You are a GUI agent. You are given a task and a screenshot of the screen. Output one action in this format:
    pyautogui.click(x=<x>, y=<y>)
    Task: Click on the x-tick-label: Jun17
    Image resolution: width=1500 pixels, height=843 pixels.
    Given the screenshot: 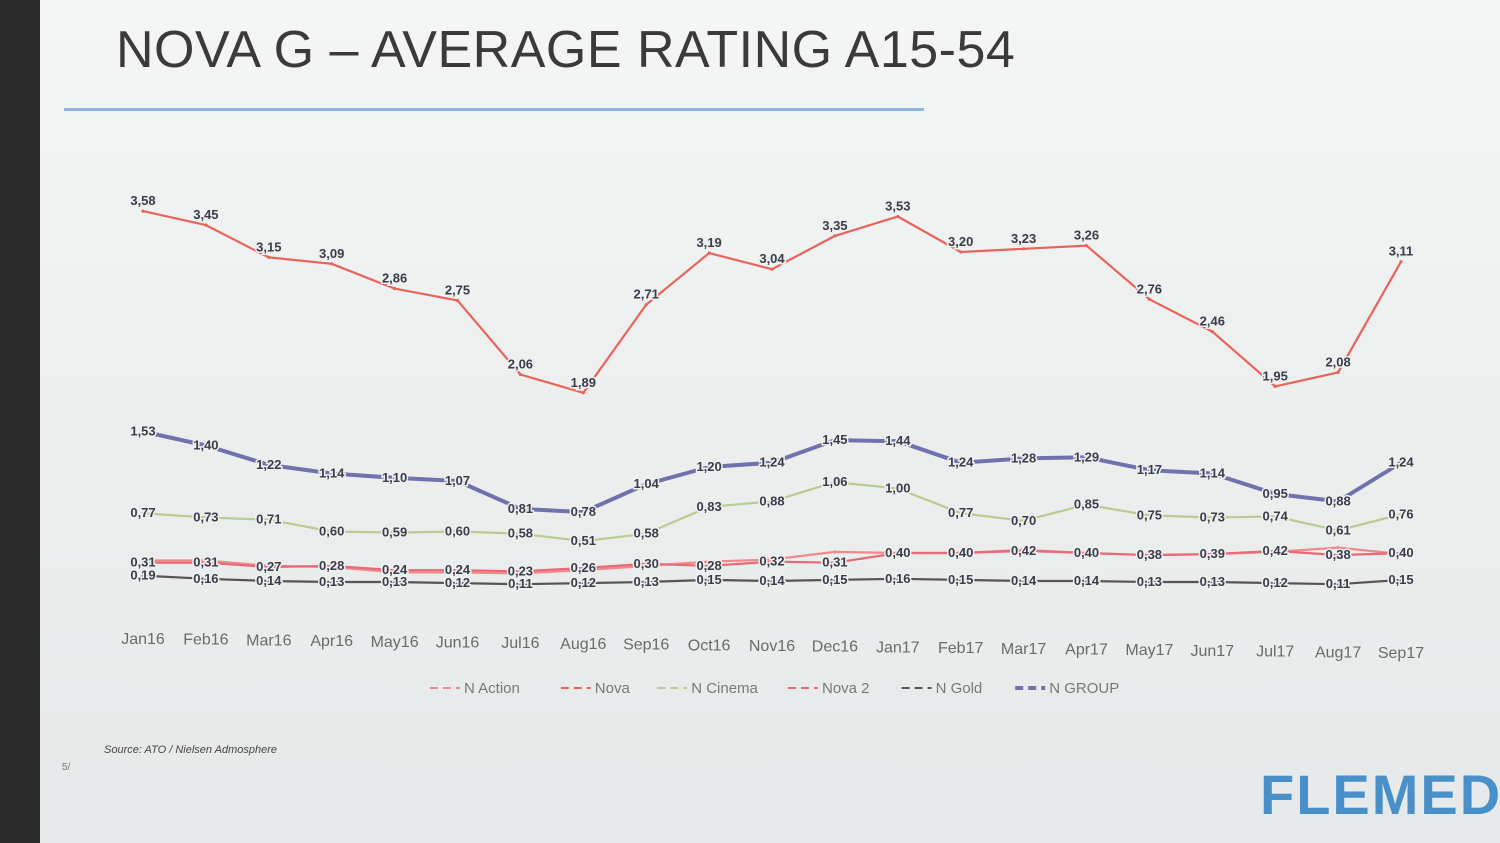 What is the action you would take?
    pyautogui.click(x=1213, y=651)
    